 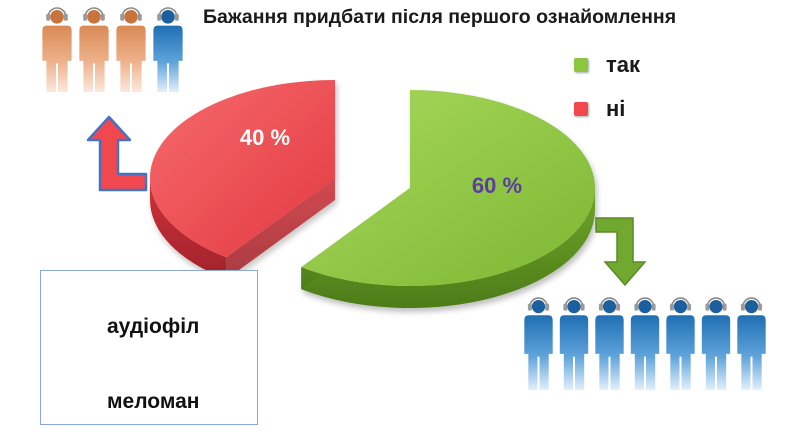 I want to click on legend-item-no: ні, so click(x=599, y=109).